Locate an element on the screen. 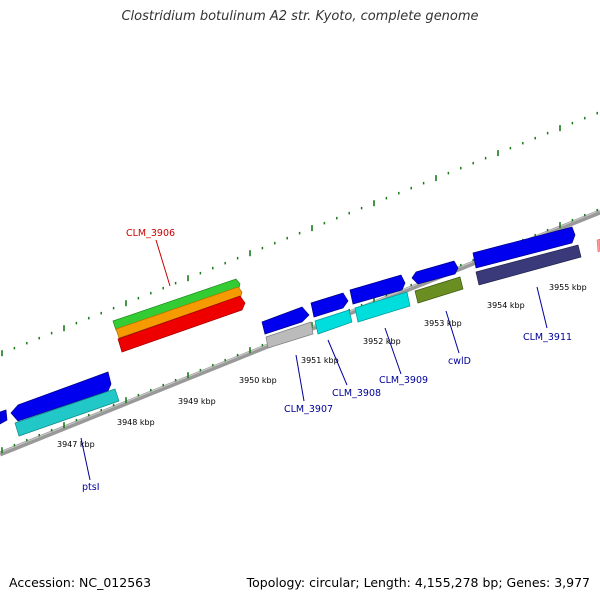 The width and height of the screenshot is (600, 600). accession-text: Accession: NC_012563 is located at coordinates (80, 582).